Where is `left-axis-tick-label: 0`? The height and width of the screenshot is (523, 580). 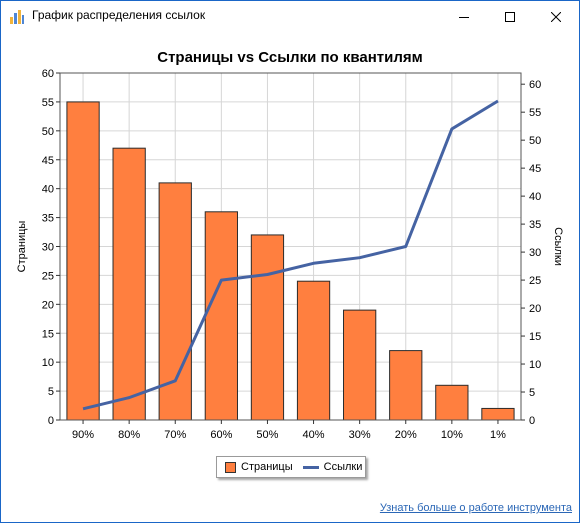 left-axis-tick-label: 0 is located at coordinates (51, 421).